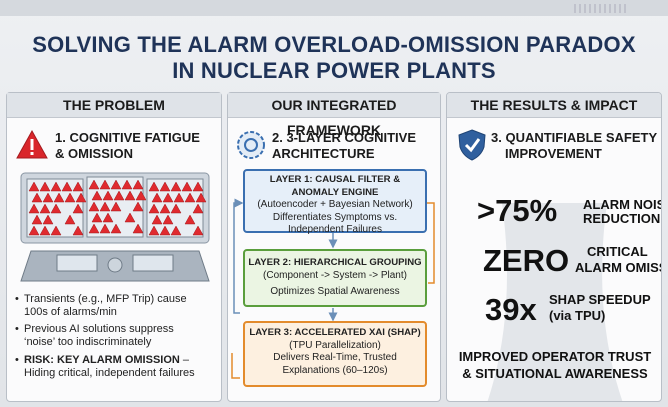 This screenshot has height=407, width=668. Describe the element at coordinates (335, 275) in the screenshot. I see `layer-sub: (Component -> System -> Plant)` at that location.